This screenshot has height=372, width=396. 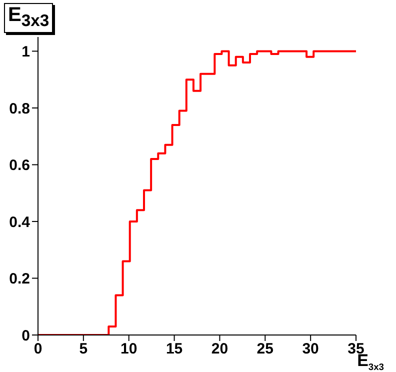 I want to click on y-tick-label: 0.8, so click(x=19, y=109).